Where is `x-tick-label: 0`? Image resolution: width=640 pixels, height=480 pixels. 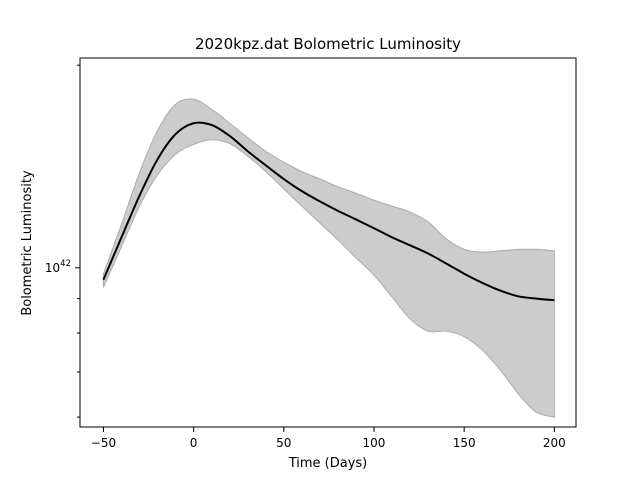
x-tick-label: 0 is located at coordinates (194, 443).